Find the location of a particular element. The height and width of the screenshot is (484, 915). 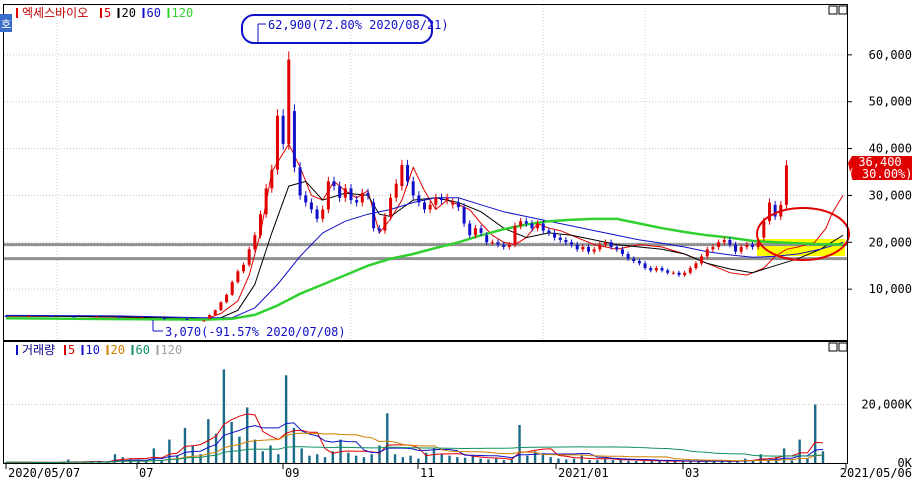

volume-panel-buttons is located at coordinates (838, 347).